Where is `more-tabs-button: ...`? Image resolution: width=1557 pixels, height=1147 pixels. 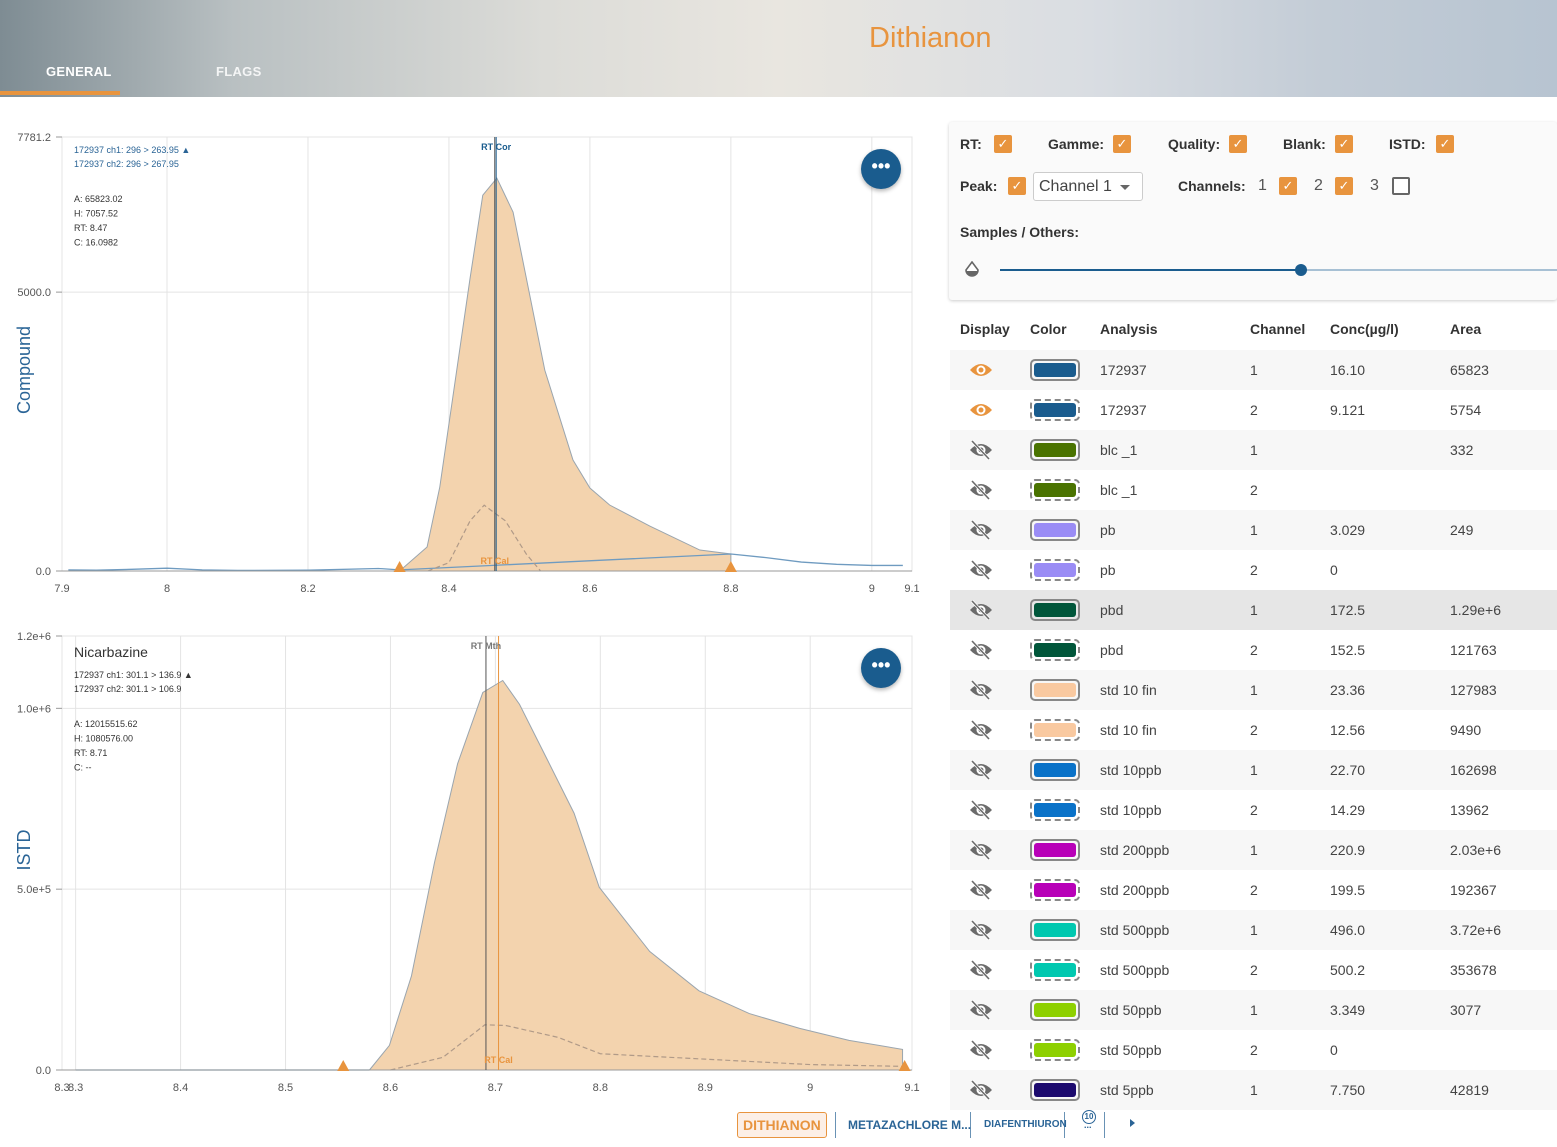 more-tabs-button: ... is located at coordinates (1088, 1125).